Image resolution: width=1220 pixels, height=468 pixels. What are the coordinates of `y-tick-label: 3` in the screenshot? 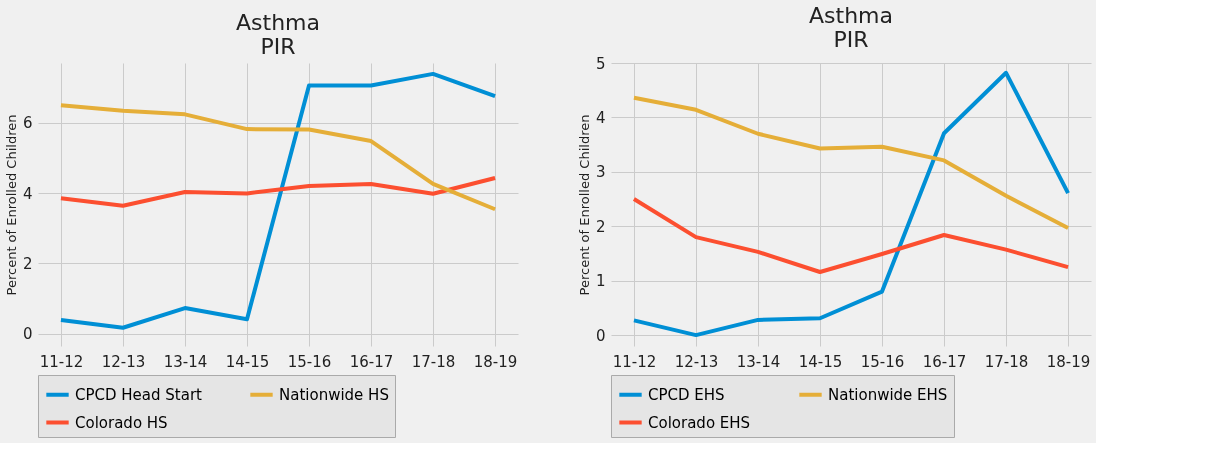 It's located at (600, 172).